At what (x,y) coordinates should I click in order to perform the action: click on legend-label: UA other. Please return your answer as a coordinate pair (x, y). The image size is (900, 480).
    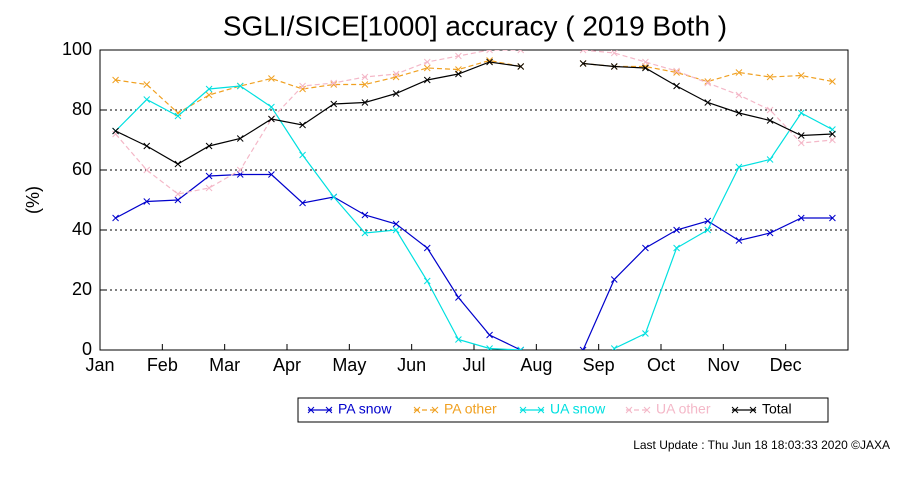
    Looking at the image, I should click on (683, 409).